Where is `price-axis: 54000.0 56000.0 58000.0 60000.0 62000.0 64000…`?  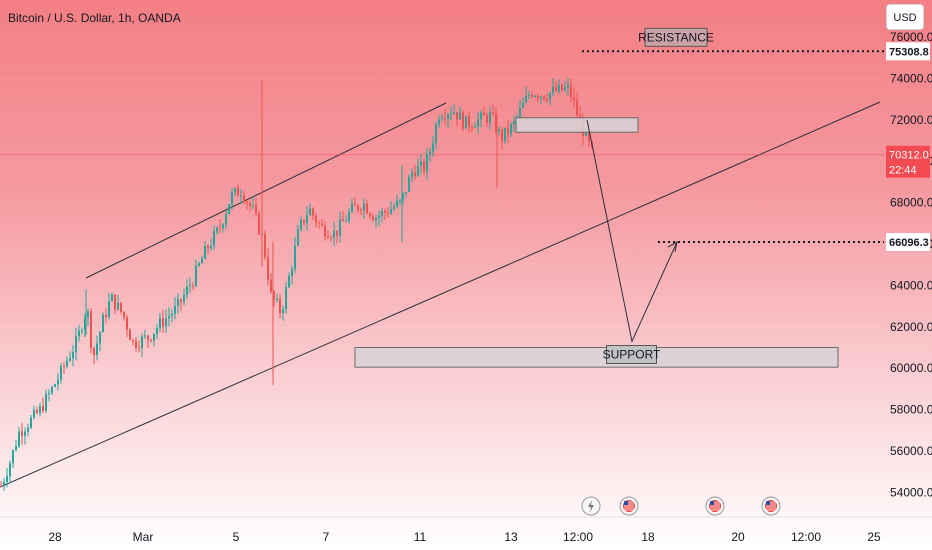
price-axis: 54000.0 56000.0 58000.0 60000.0 62000.0 64000… is located at coordinates (909, 264).